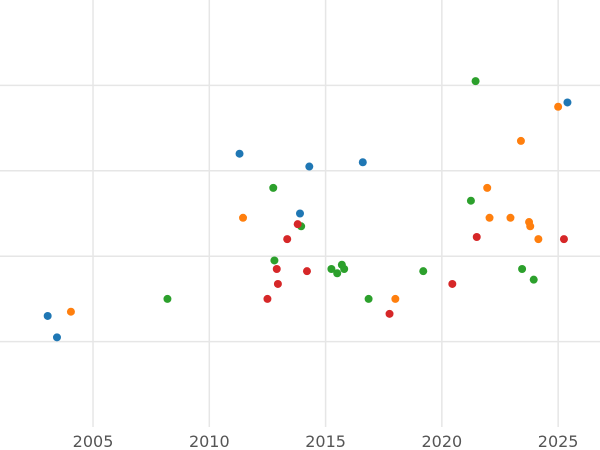 The width and height of the screenshot is (600, 450). I want to click on x-tick-labels: 2005 2010 2015 2020 2025, so click(326, 441).